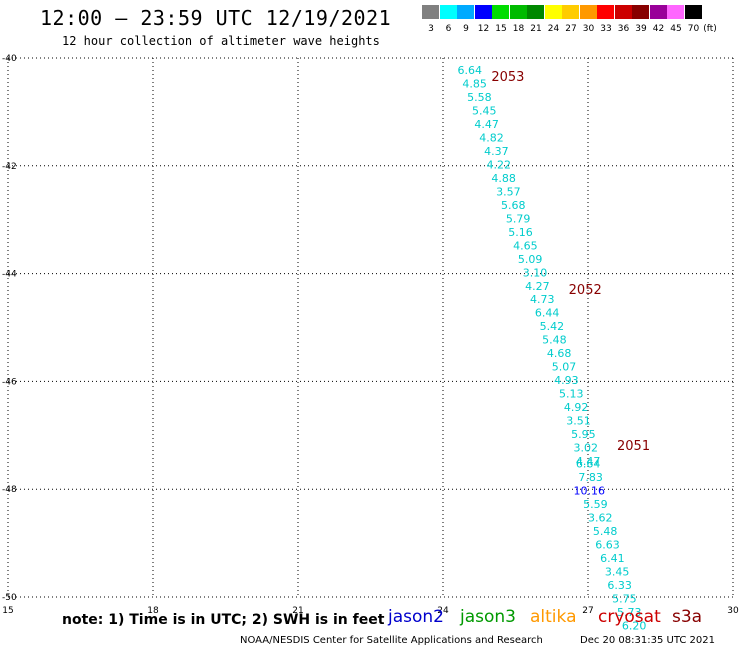  I want to click on legend-label: 36, so click(623, 29).